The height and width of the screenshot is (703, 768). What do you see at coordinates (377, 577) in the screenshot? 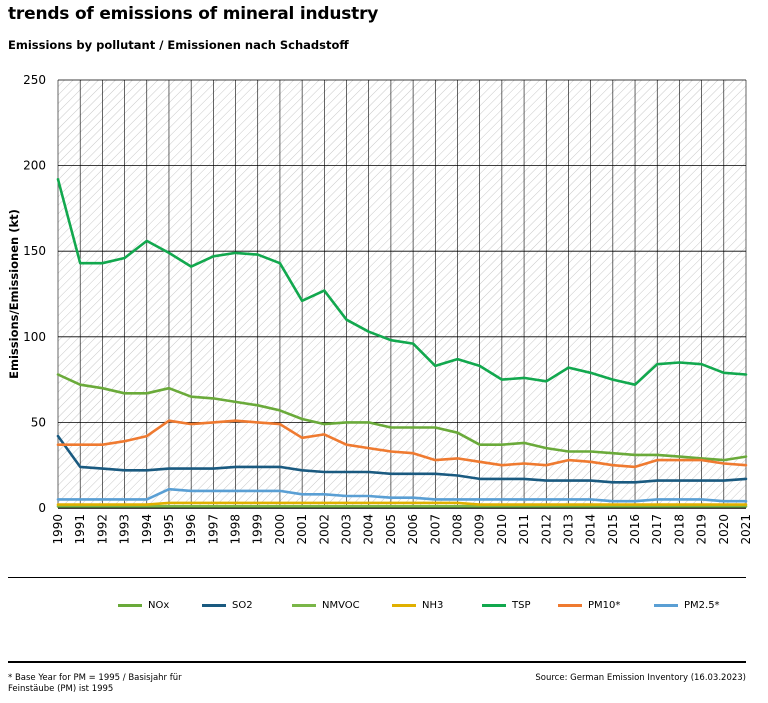
I see `legend-top-divider` at bounding box center [377, 577].